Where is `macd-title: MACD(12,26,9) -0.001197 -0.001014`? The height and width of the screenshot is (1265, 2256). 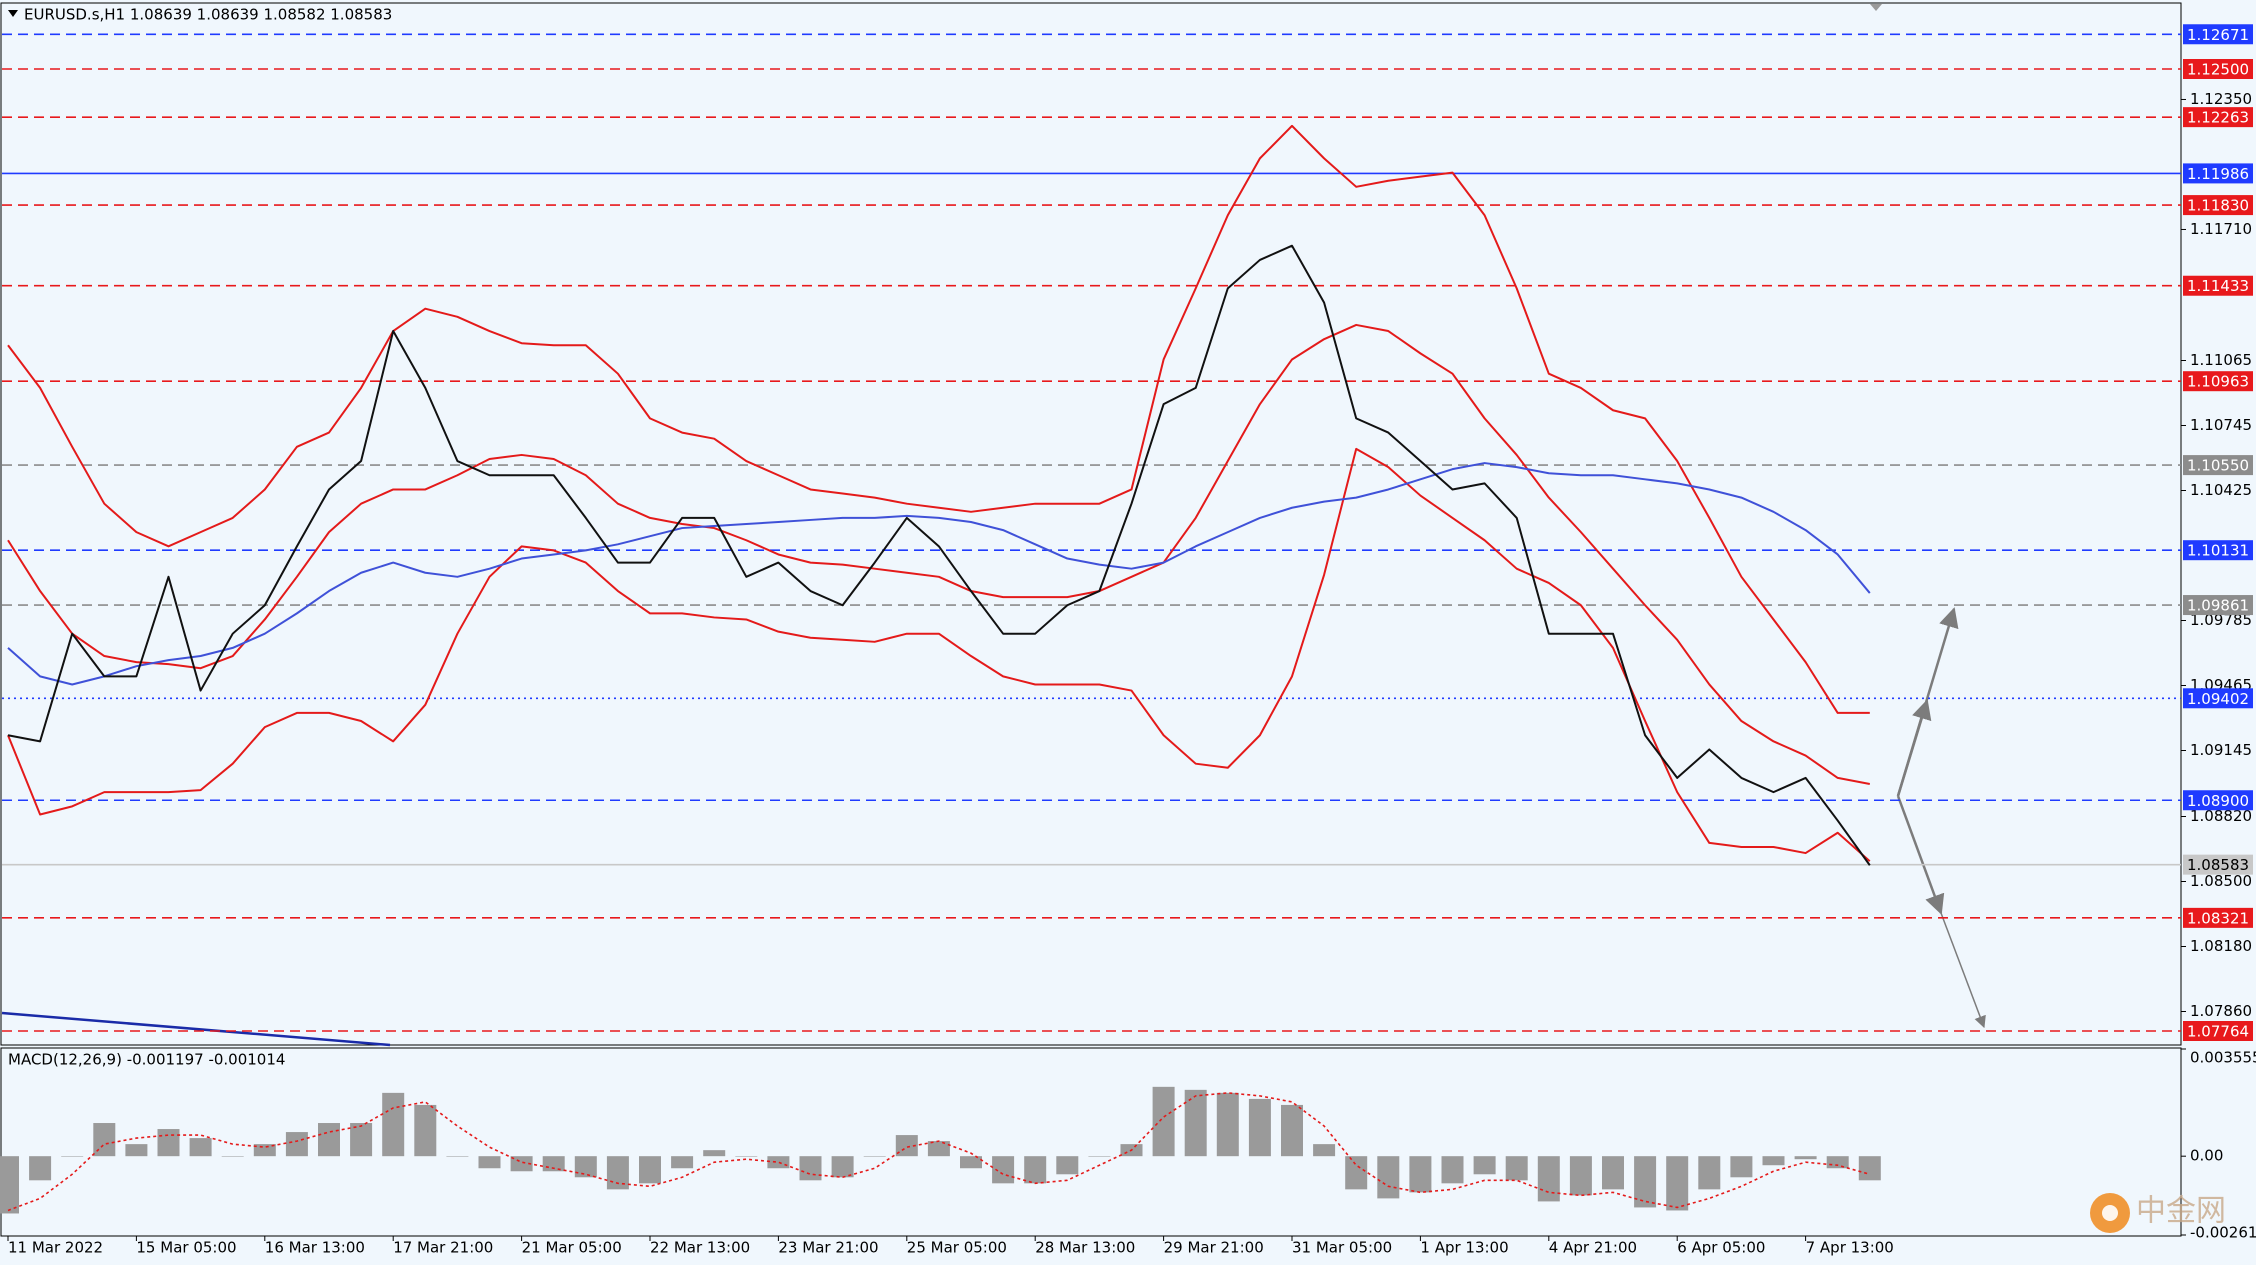 macd-title: MACD(12,26,9) -0.001197 -0.001014 is located at coordinates (146, 1060).